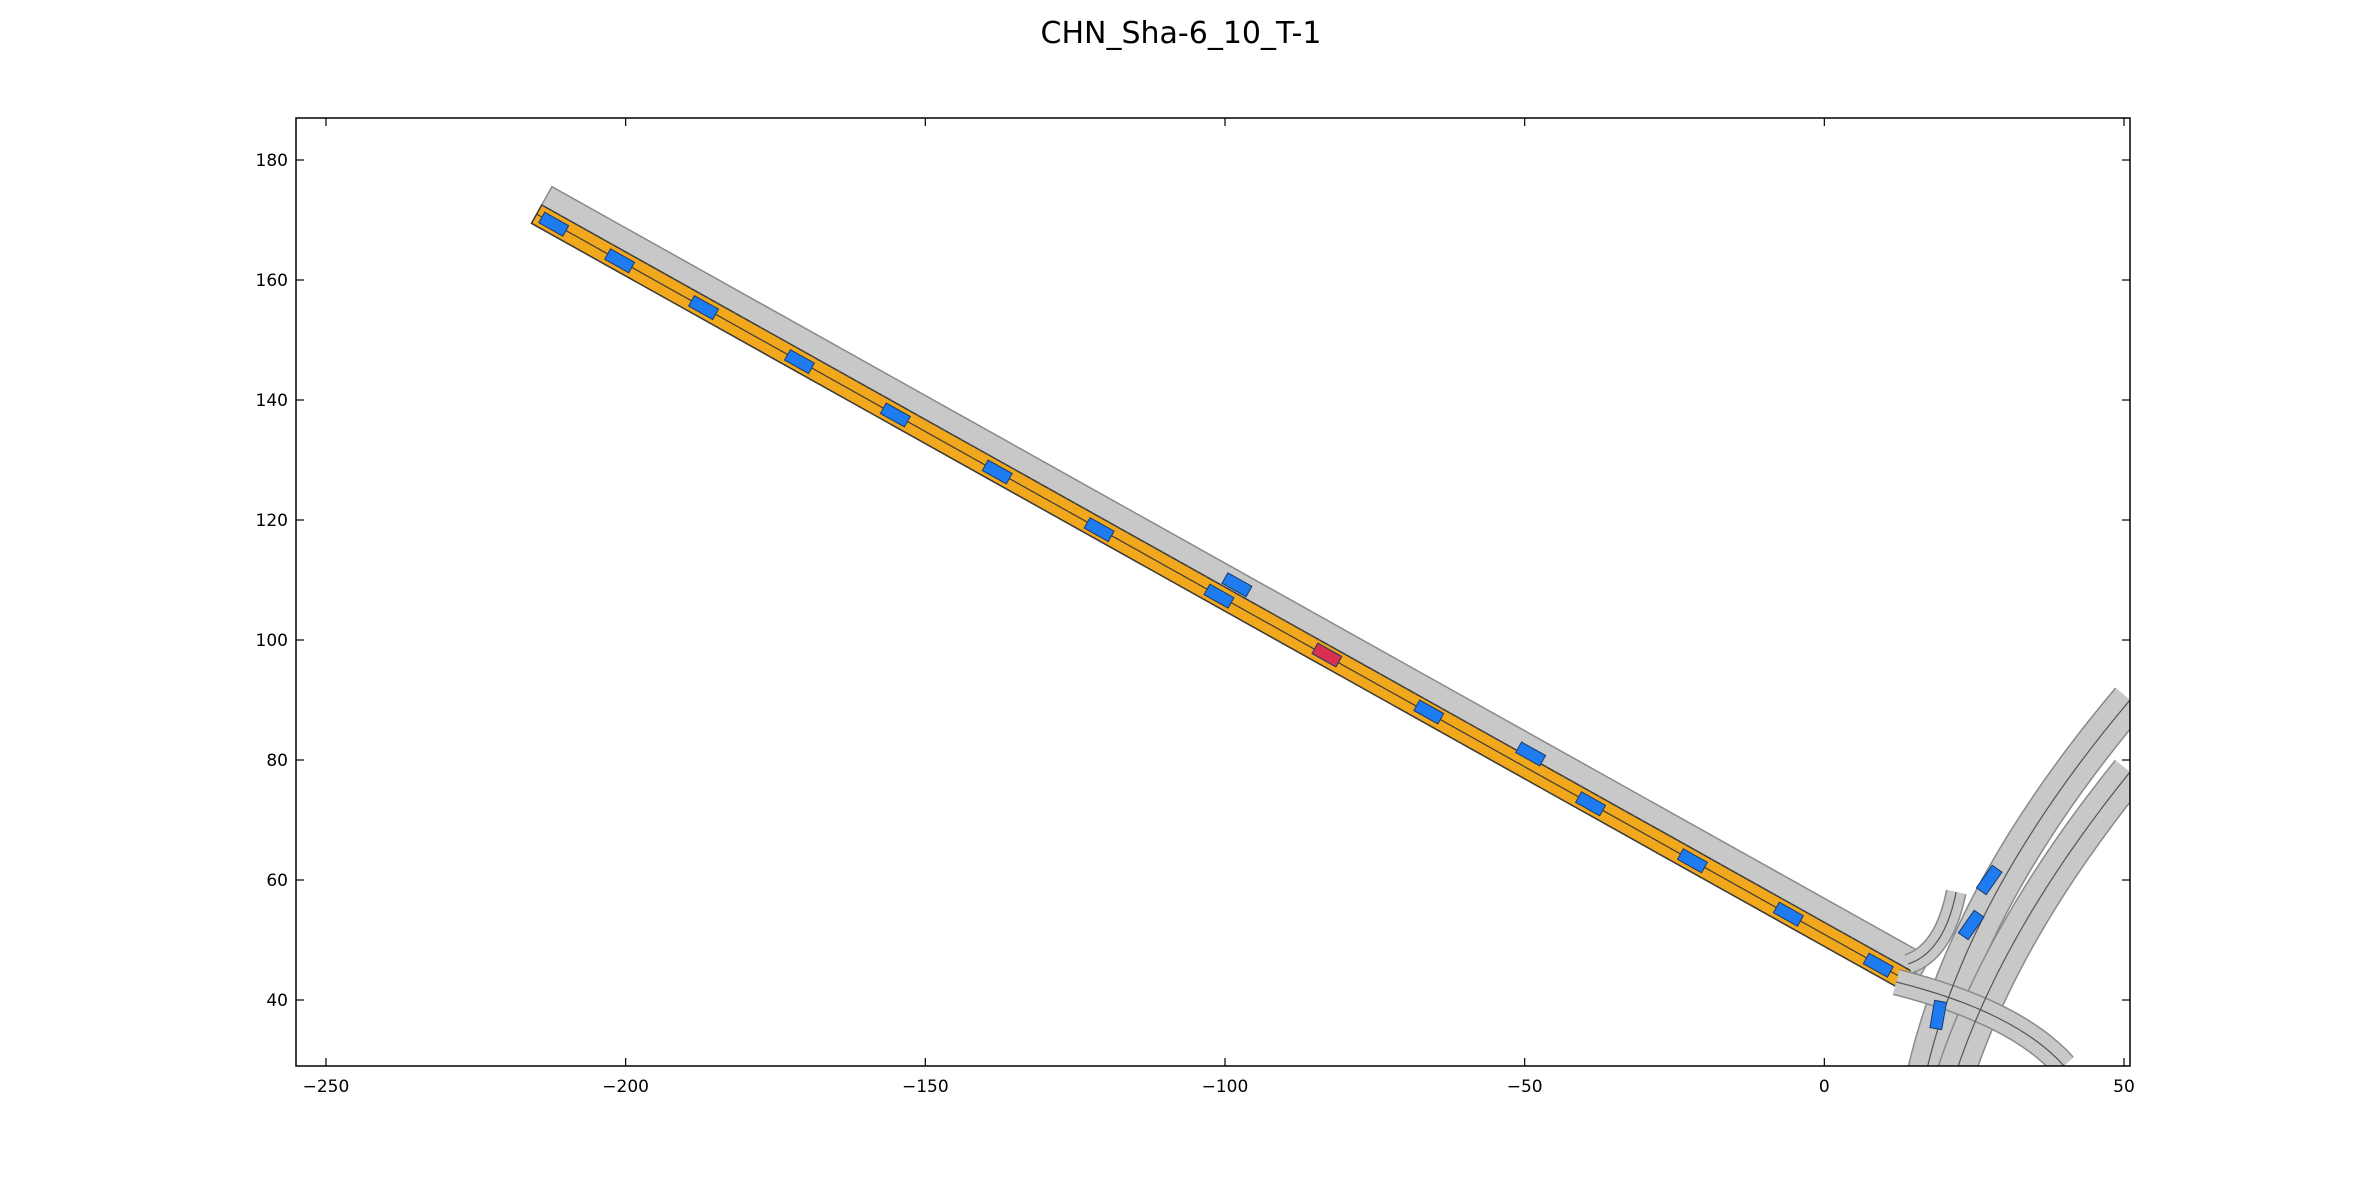  Describe the element at coordinates (1525, 1087) in the screenshot. I see `x-tick-label: −50` at that location.